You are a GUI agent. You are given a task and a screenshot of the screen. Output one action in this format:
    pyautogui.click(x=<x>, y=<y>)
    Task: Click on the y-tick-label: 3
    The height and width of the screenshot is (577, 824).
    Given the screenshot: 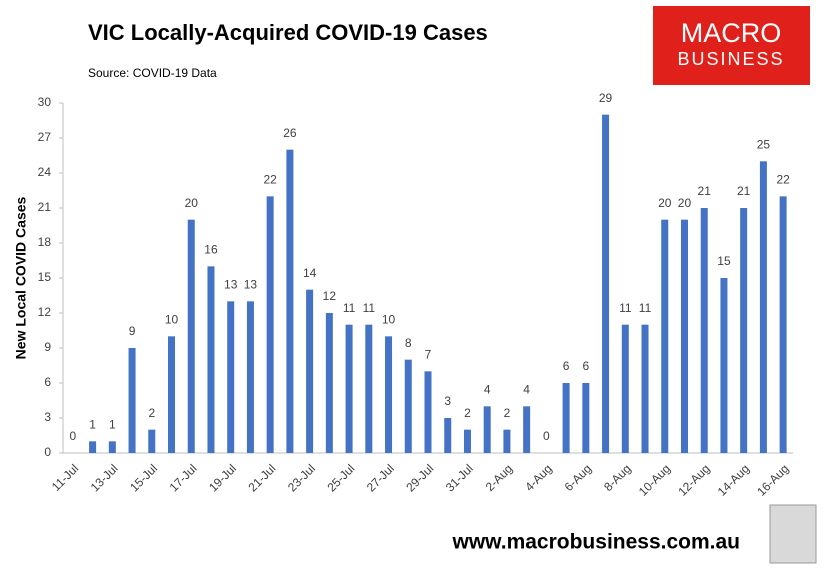 What is the action you would take?
    pyautogui.click(x=47, y=417)
    